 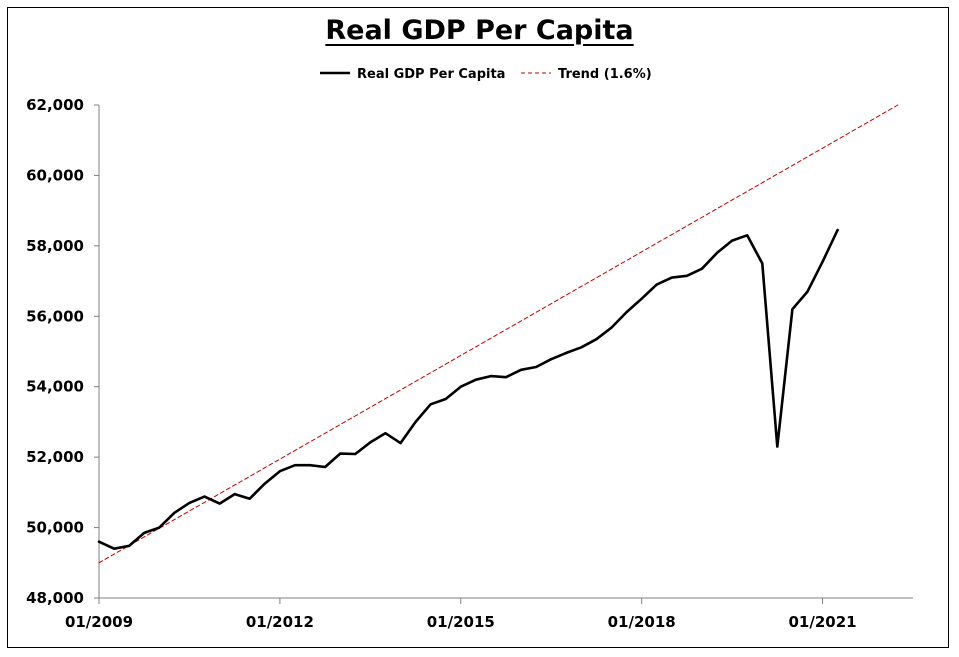 I want to click on y-tick-label: 60,000, so click(x=55, y=175).